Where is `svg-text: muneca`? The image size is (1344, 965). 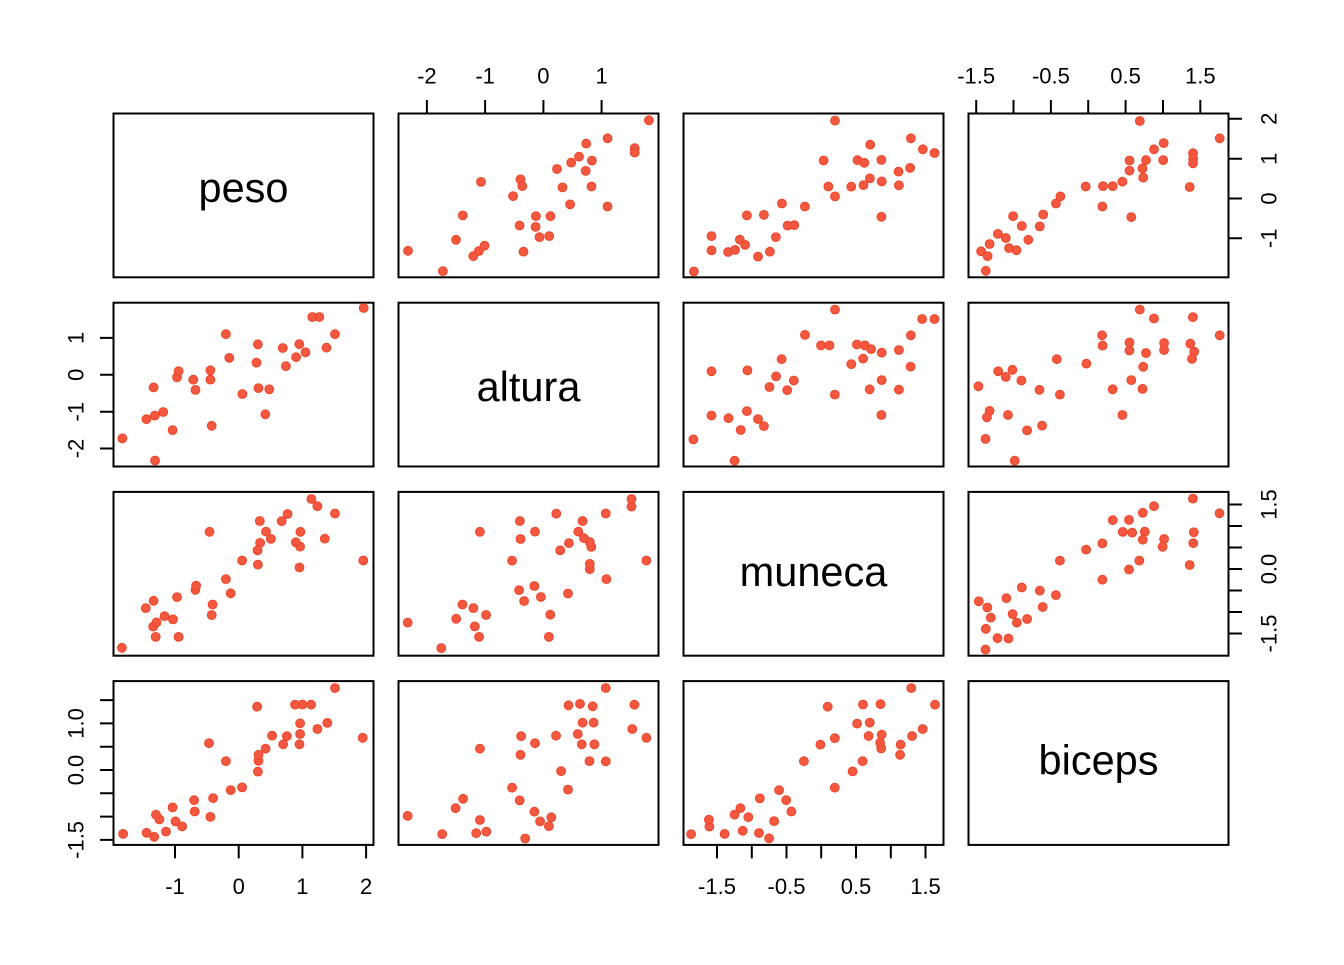 svg-text: muneca is located at coordinates (814, 571).